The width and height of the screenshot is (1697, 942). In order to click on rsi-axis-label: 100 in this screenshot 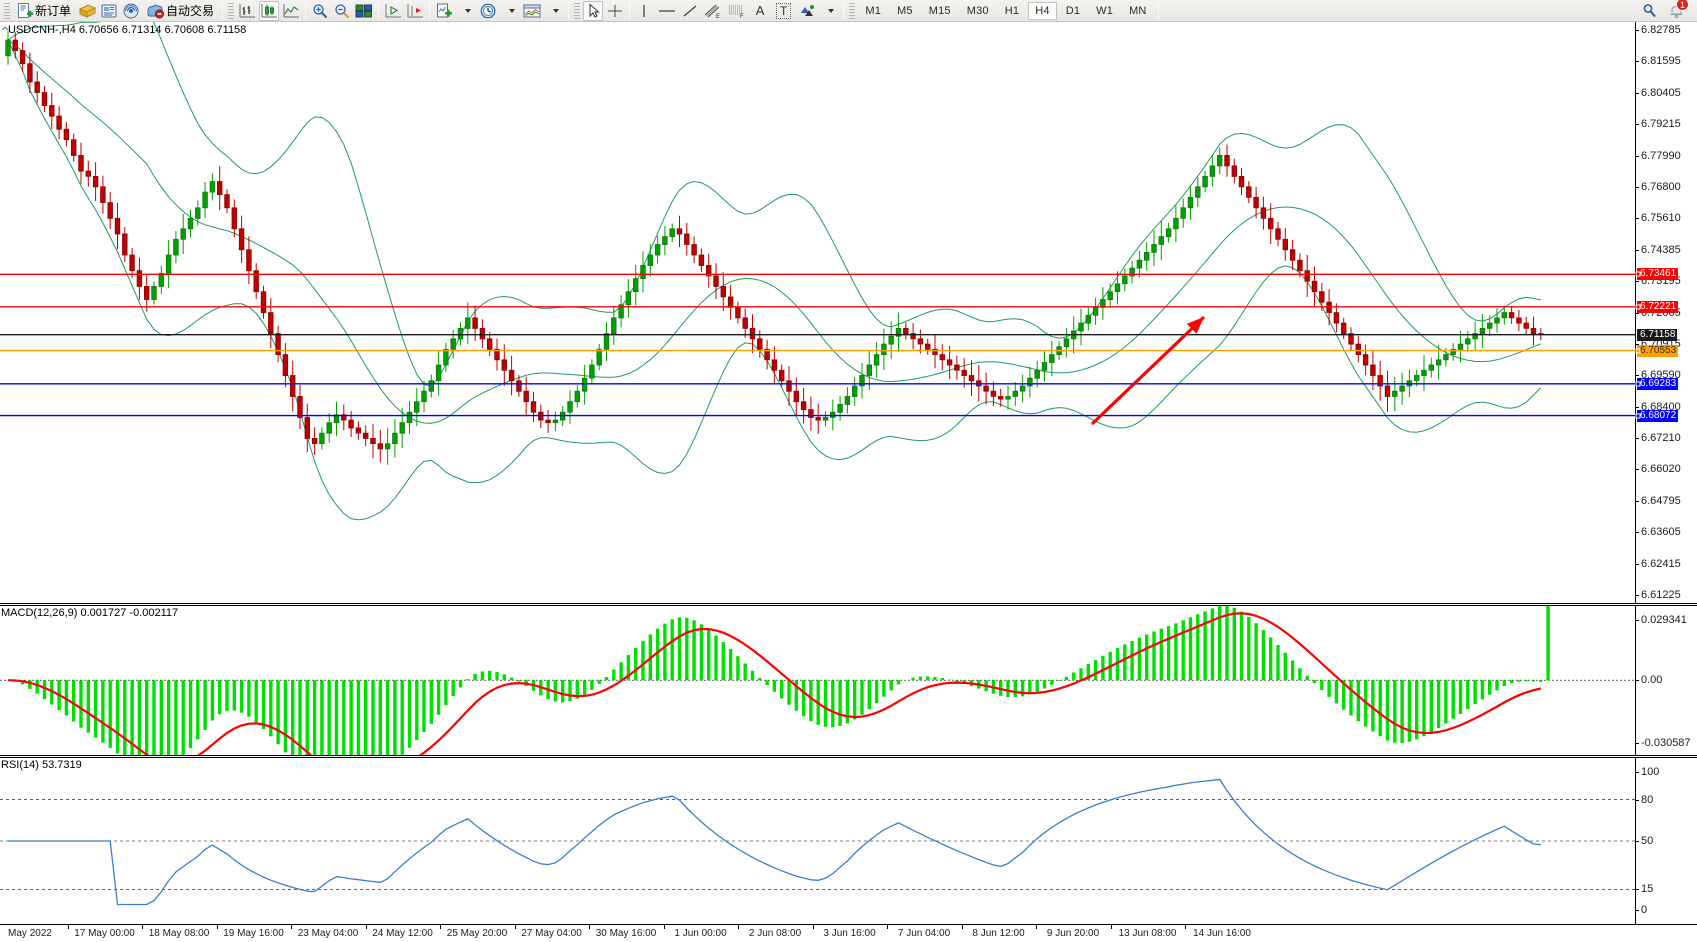, I will do `click(1650, 772)`.